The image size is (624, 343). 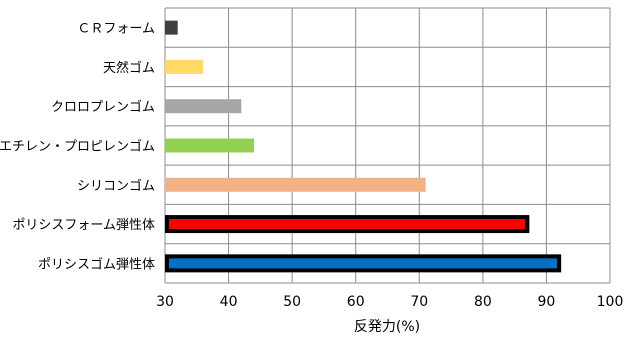 What do you see at coordinates (83, 225) in the screenshot?
I see `category-label: ポリシスフォーム弾性体` at bounding box center [83, 225].